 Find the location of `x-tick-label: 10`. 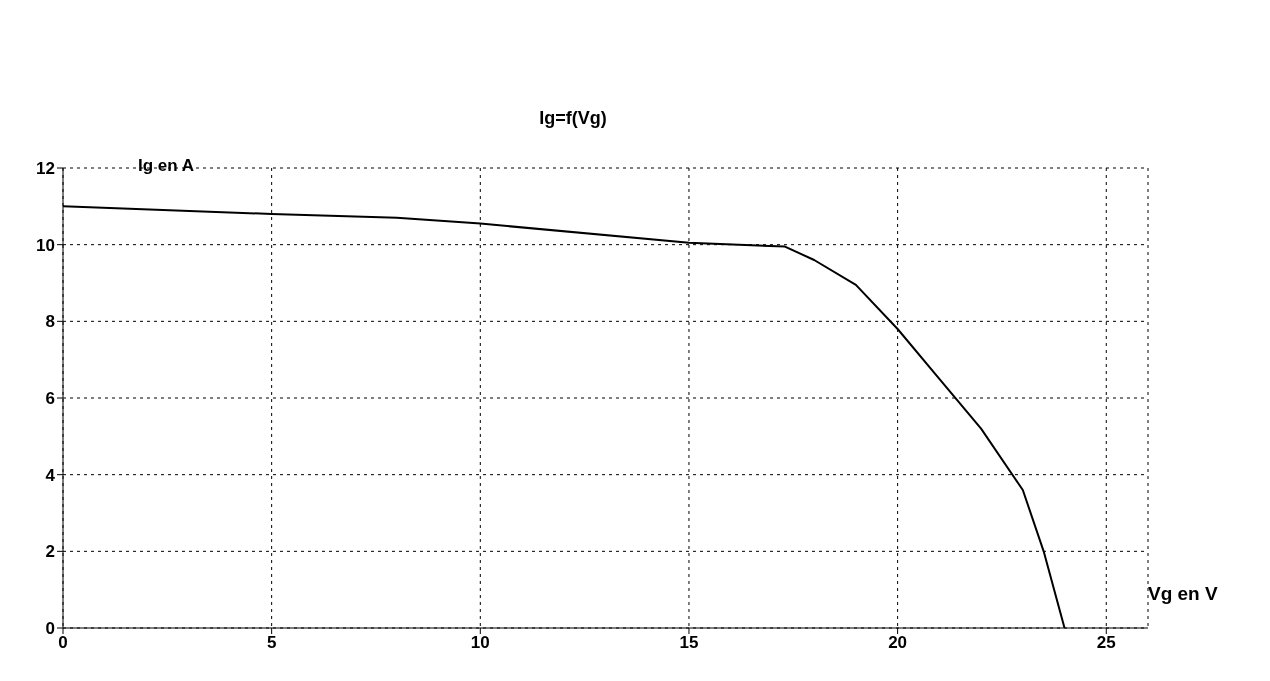

x-tick-label: 10 is located at coordinates (480, 643).